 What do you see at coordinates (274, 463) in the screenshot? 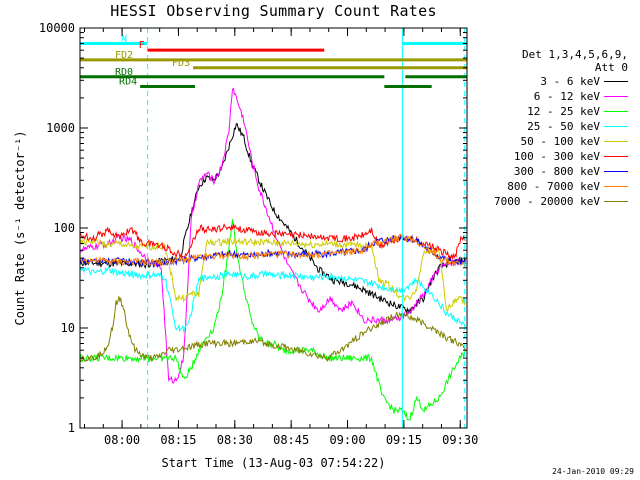
I see `x-axis-label: Start Time (13-Aug-03 07:54:22)` at bounding box center [274, 463].